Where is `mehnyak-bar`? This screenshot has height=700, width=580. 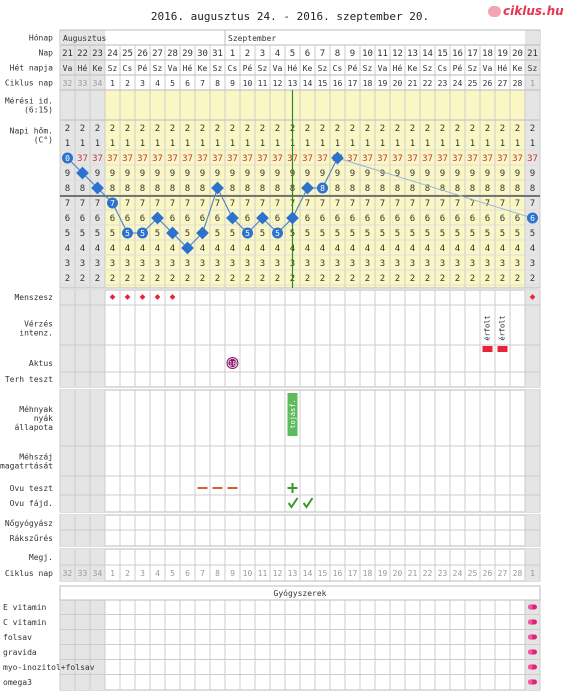 mehnyak-bar is located at coordinates (292, 414).